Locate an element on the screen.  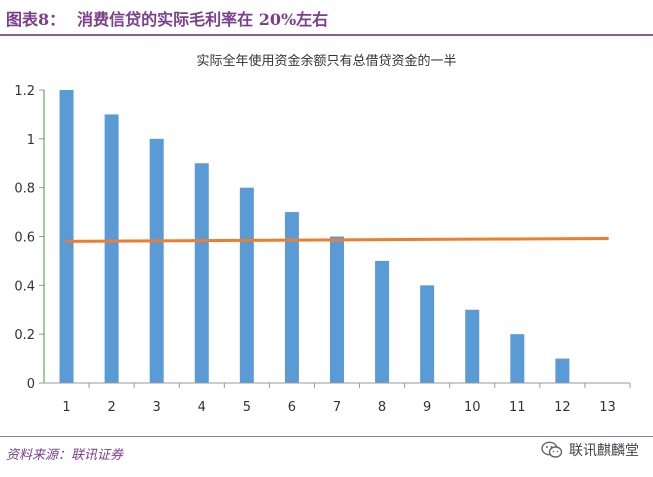
y-tick-label: 0.2 is located at coordinates (24, 335).